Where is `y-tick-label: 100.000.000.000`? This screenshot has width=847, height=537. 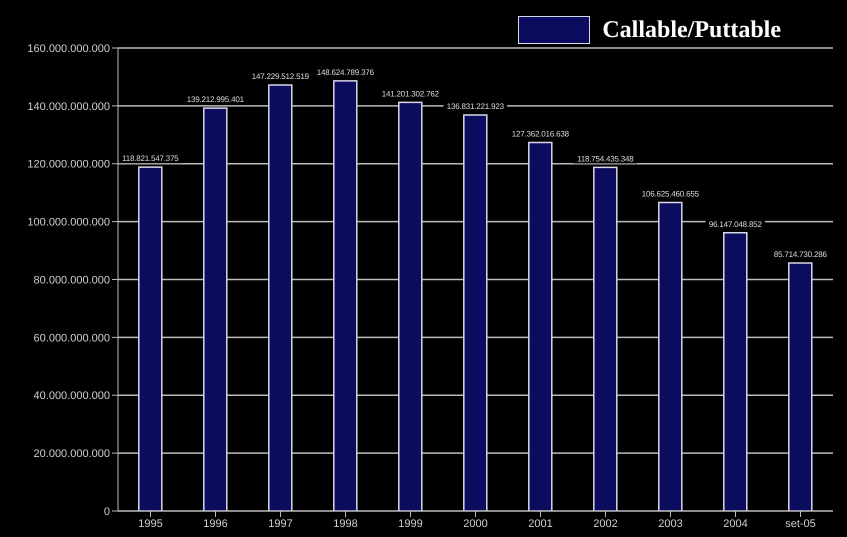 y-tick-label: 100.000.000.000 is located at coordinates (68, 222).